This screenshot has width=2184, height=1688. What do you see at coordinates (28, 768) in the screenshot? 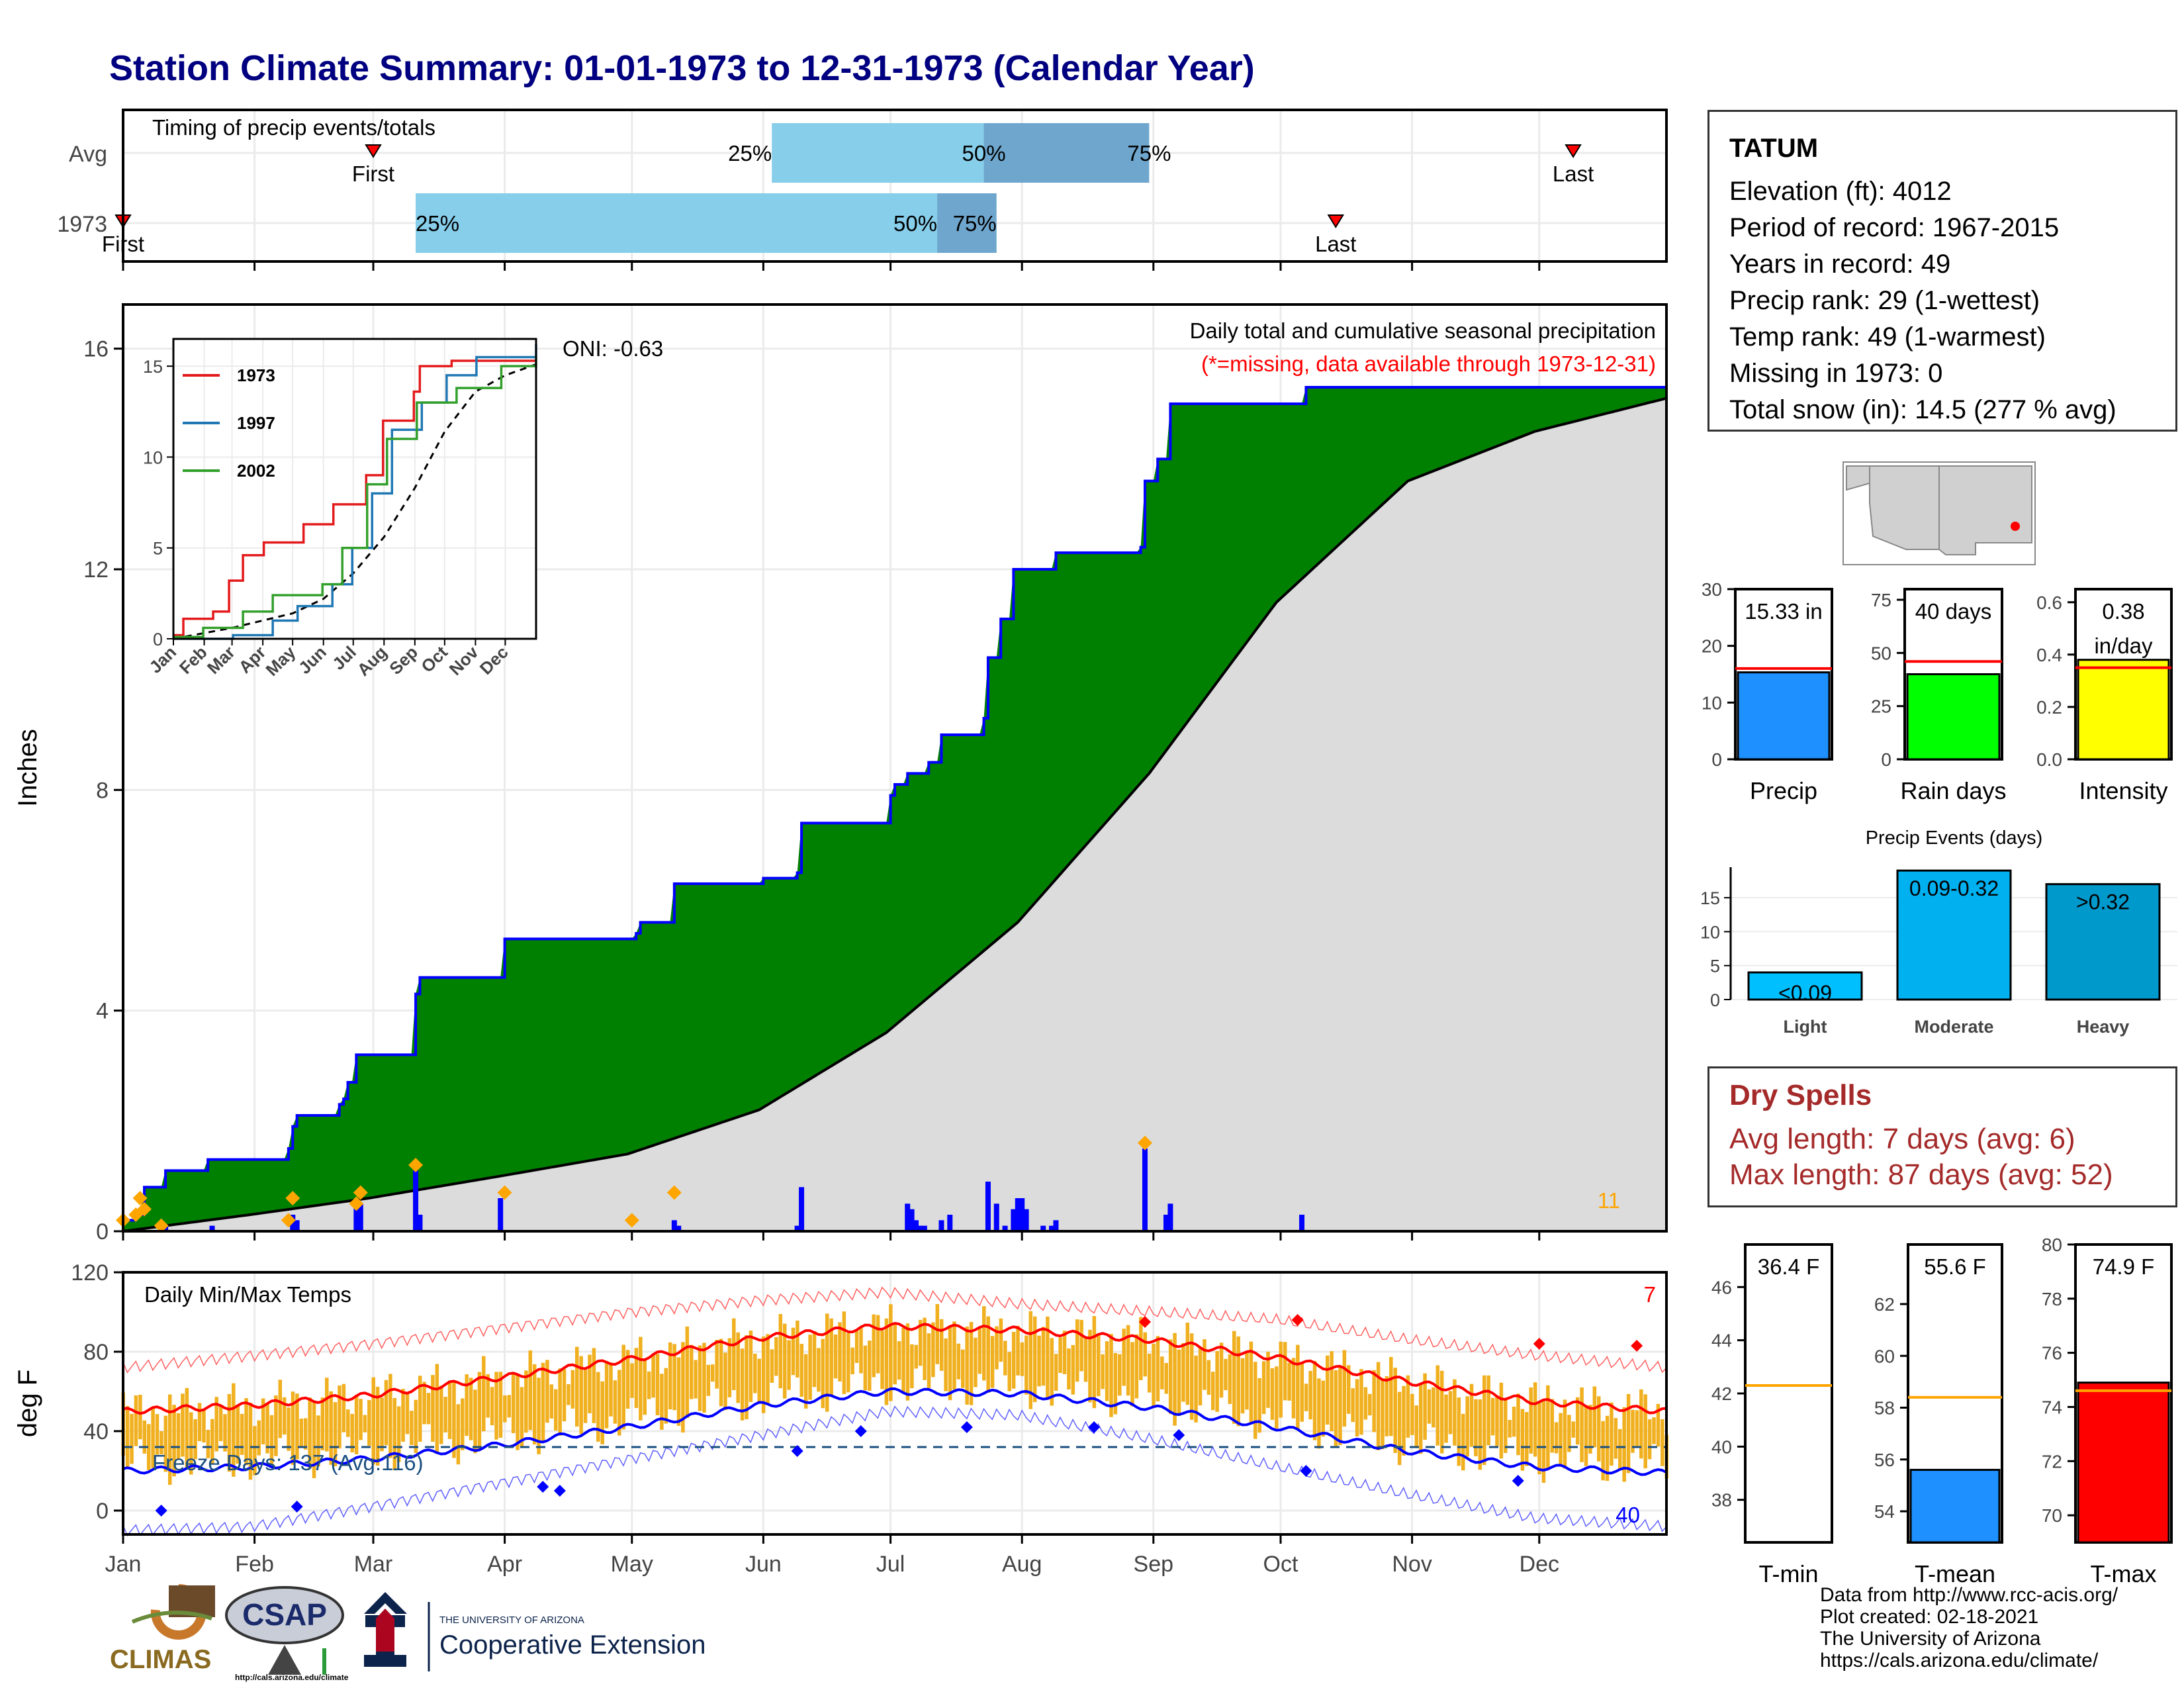
I see `y-axis-label: Inches` at bounding box center [28, 768].